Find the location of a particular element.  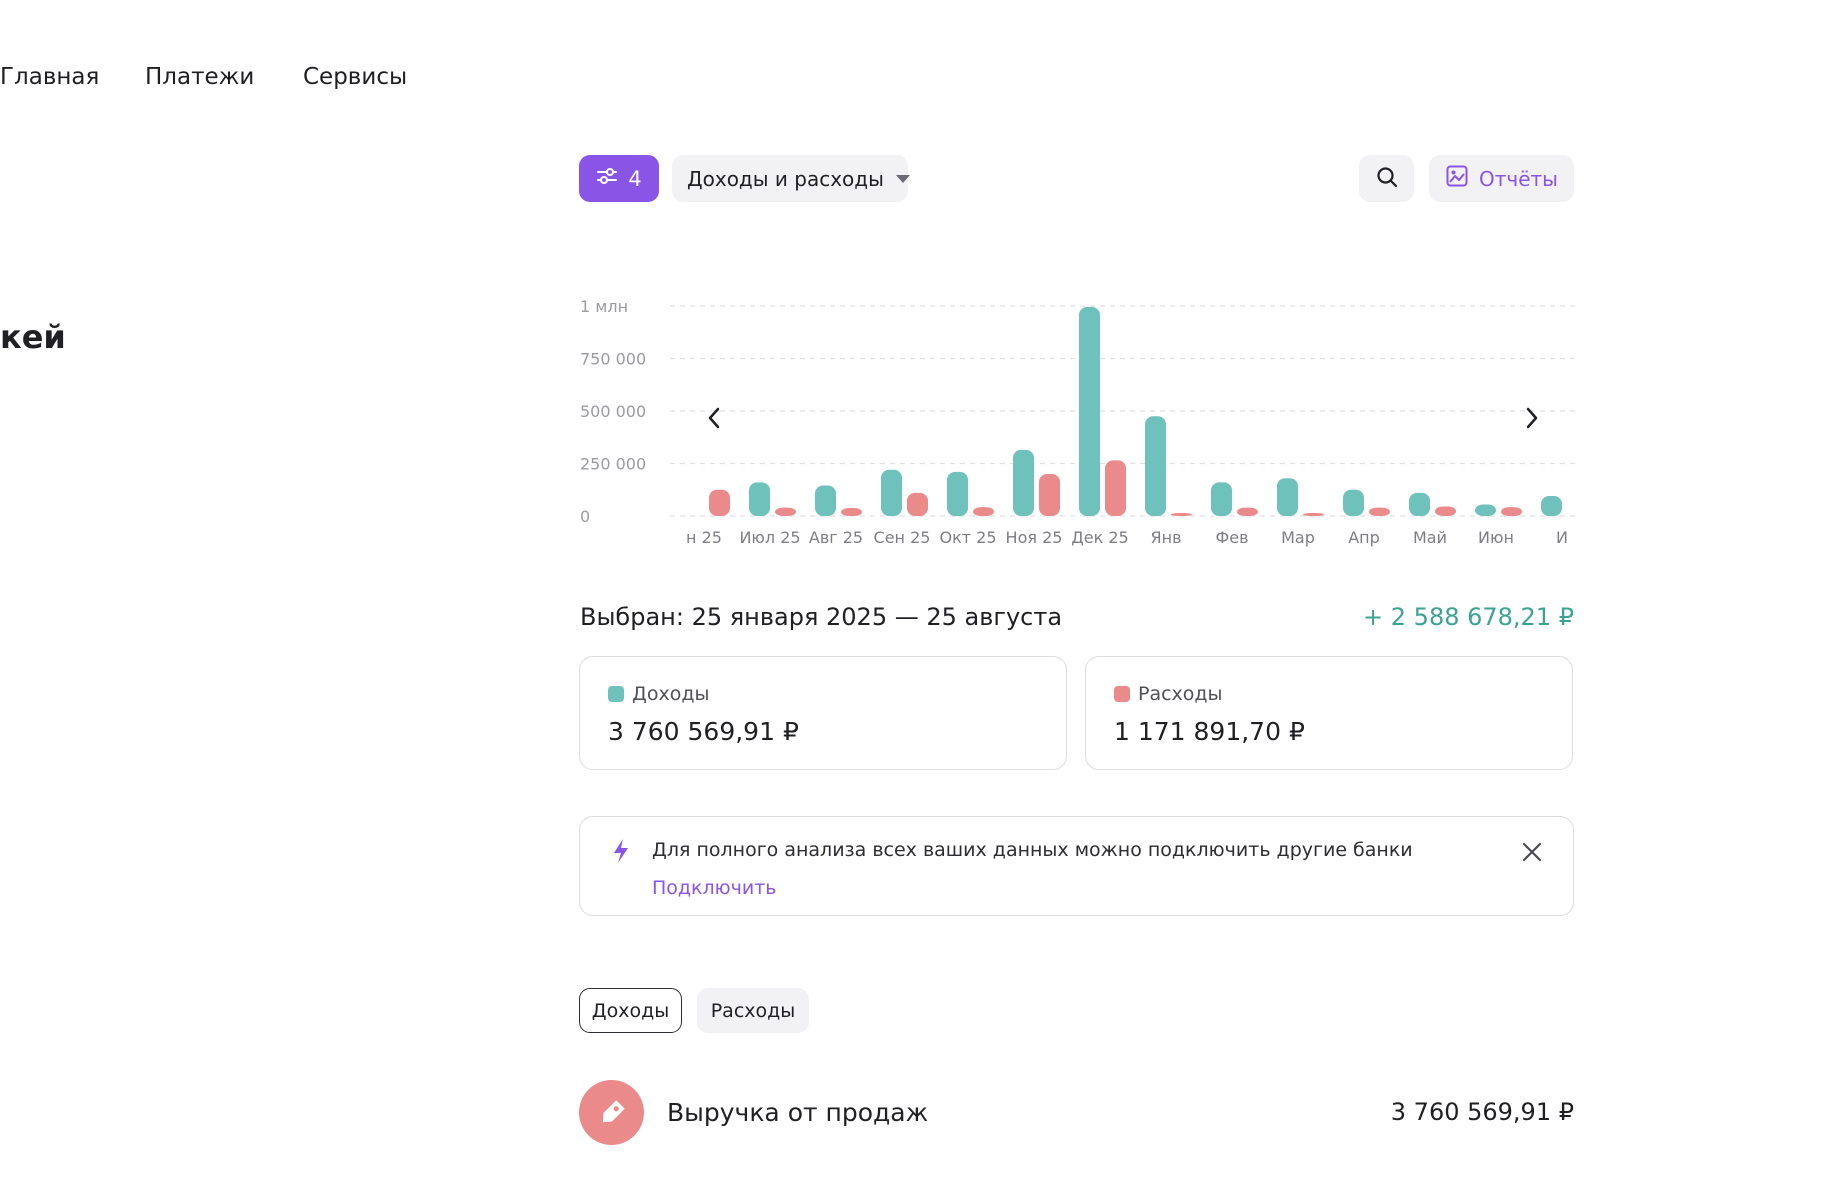

x-tick-label: Дек 25 is located at coordinates (1099, 537).